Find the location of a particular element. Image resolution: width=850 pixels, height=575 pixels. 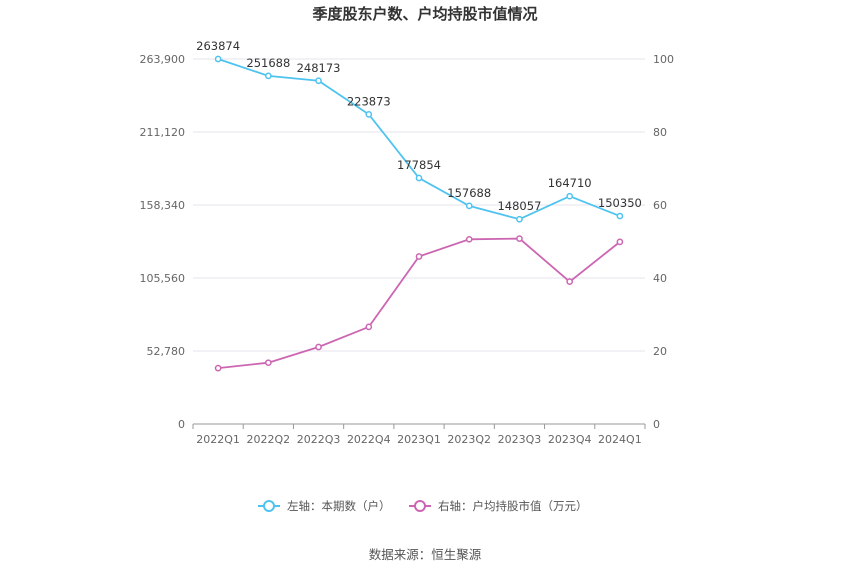

data-label: 164710 is located at coordinates (570, 183).